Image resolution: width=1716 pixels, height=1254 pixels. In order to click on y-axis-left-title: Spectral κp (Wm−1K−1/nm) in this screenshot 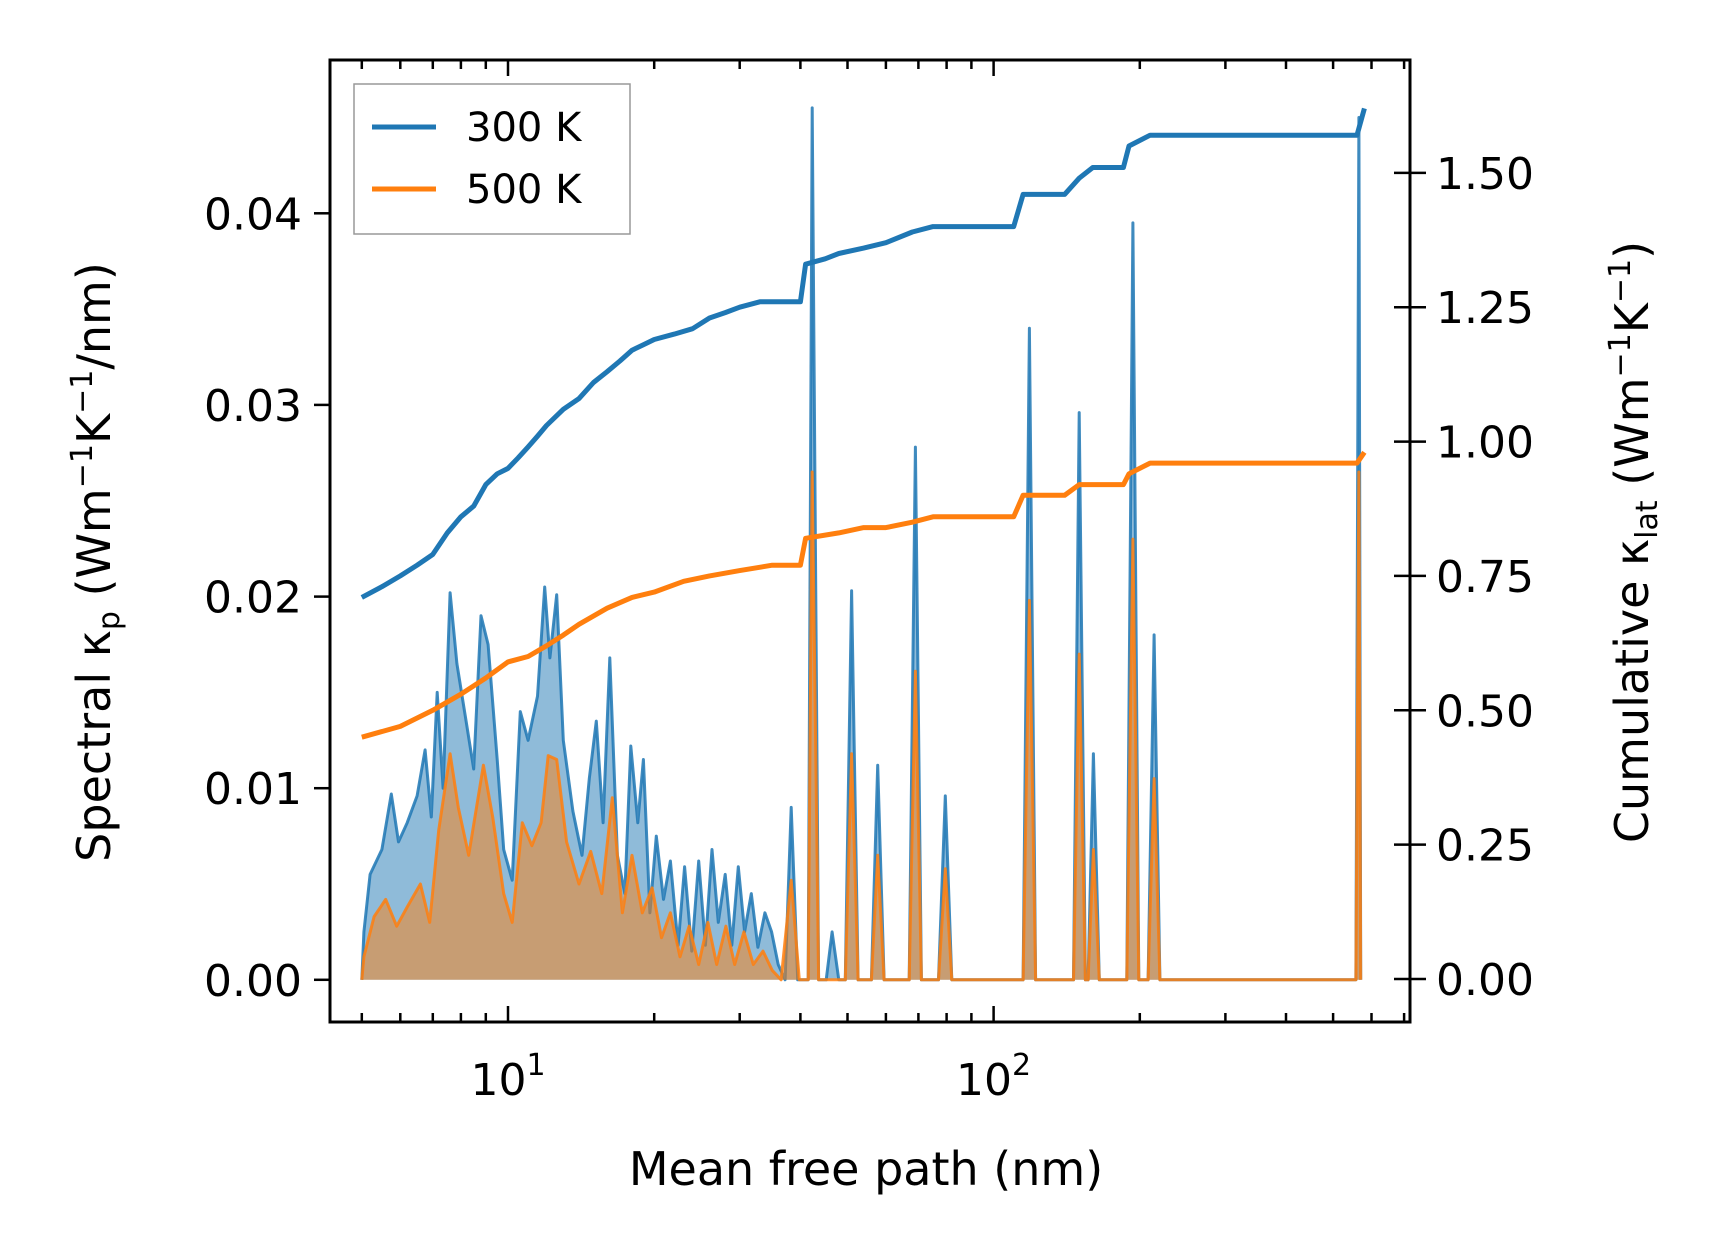, I will do `click(96, 562)`.